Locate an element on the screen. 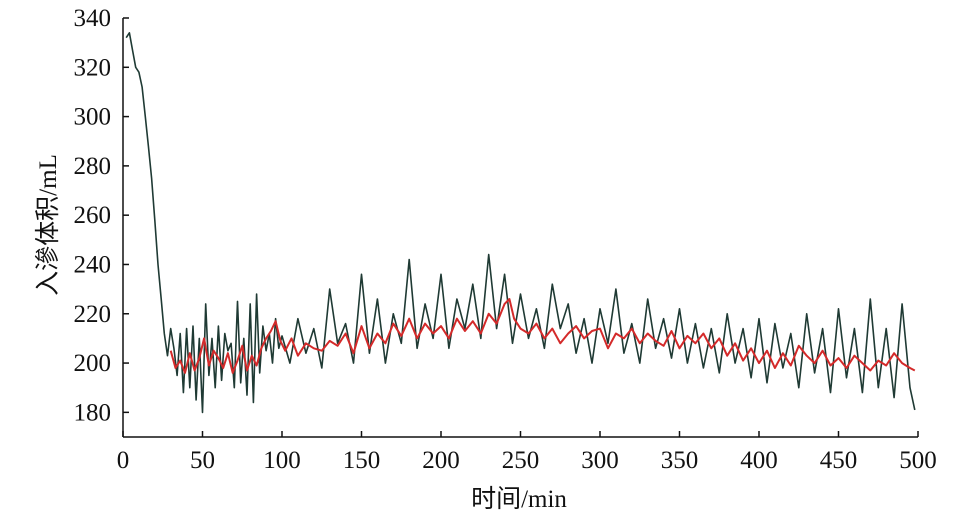 Image resolution: width=966 pixels, height=528 pixels. y-tick-label-200: 200 is located at coordinates (93, 363).